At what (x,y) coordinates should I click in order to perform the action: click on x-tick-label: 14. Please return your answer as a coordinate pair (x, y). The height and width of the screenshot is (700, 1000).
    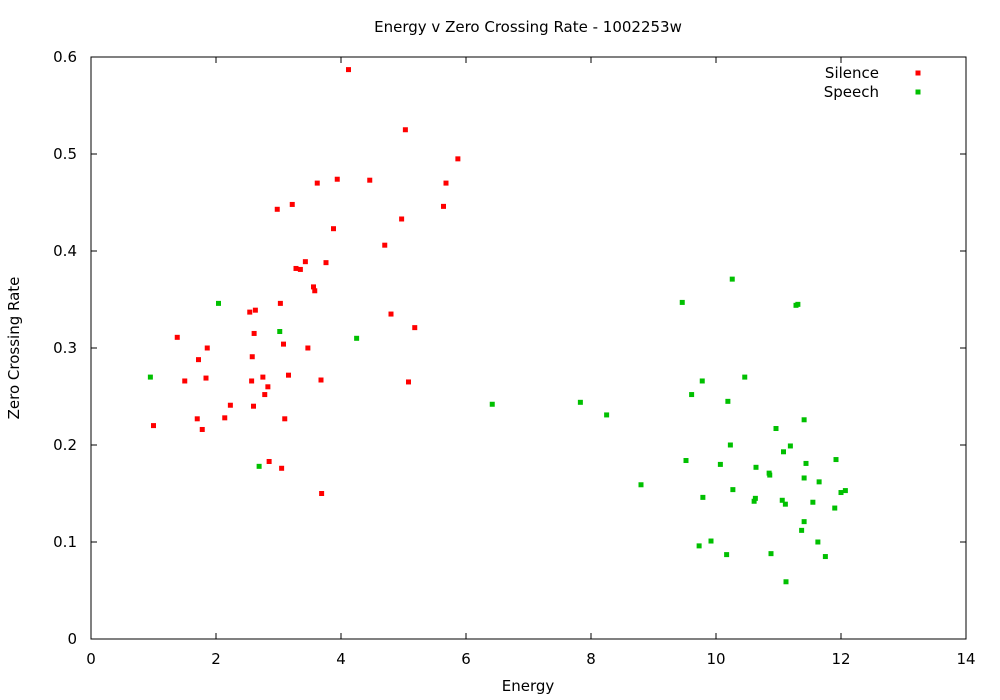
    Looking at the image, I should click on (965, 659).